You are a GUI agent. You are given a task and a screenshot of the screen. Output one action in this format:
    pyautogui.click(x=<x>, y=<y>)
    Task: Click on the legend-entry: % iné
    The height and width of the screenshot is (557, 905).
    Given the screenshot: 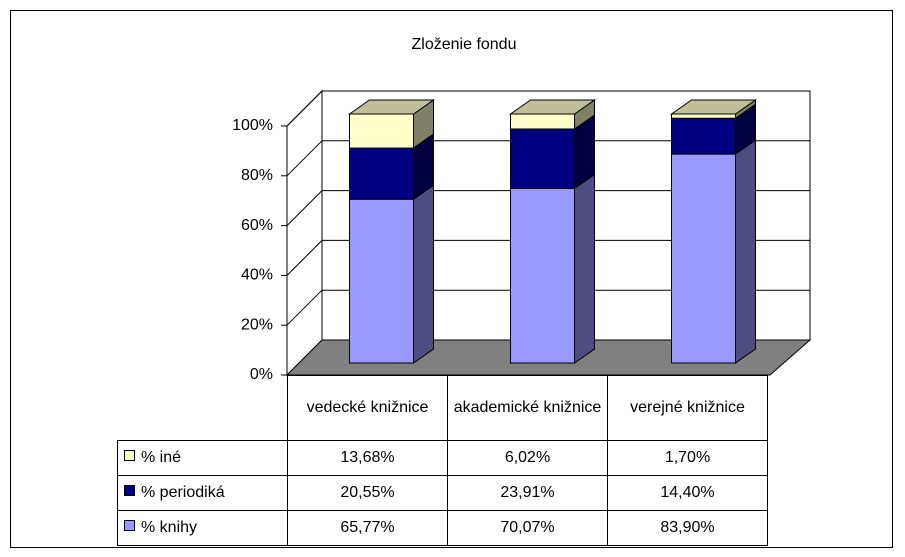 What is the action you would take?
    pyautogui.click(x=202, y=458)
    